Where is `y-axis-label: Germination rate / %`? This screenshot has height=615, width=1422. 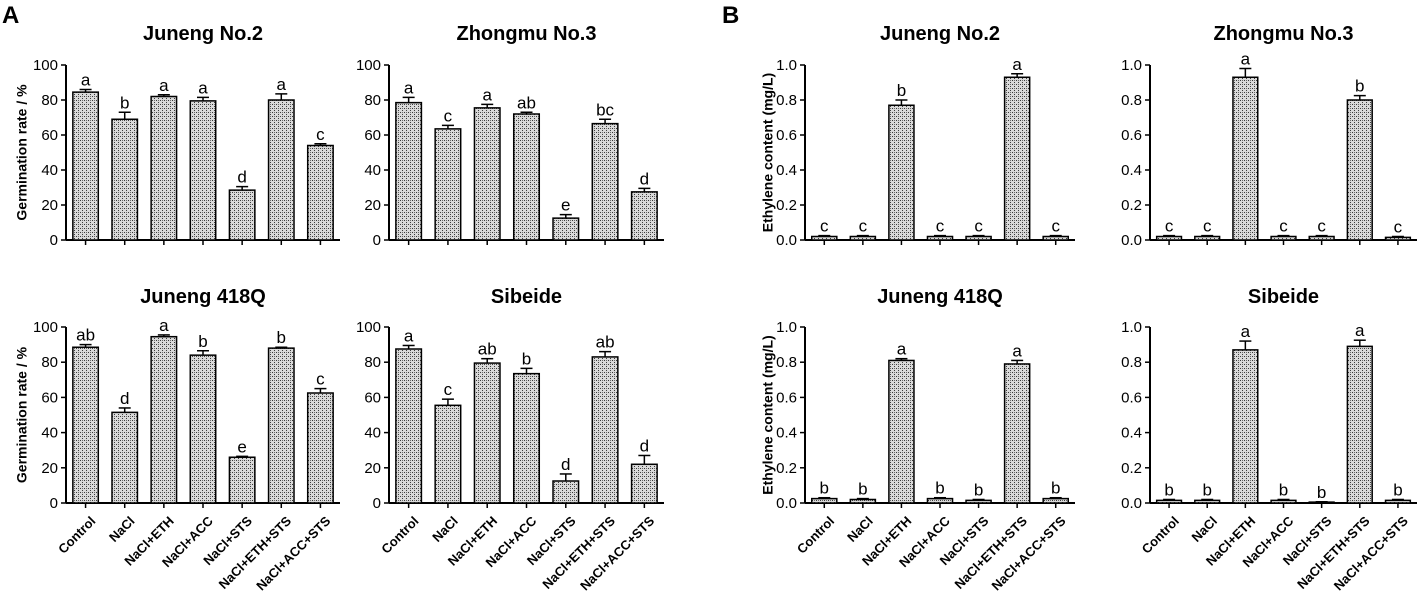
y-axis-label: Germination rate / % is located at coordinates (21, 152).